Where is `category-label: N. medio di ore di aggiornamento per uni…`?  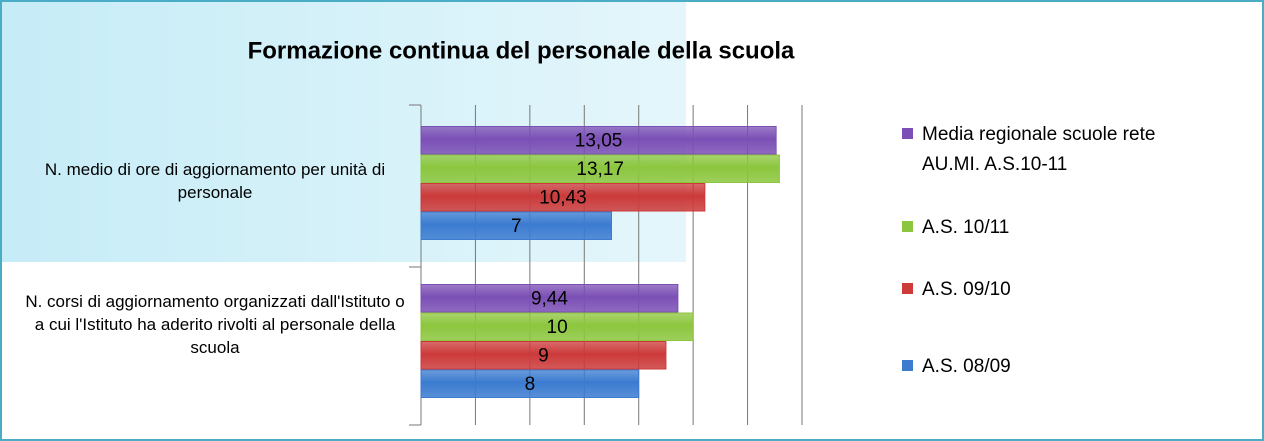
category-label: N. medio di ore di aggiornamento per uni… is located at coordinates (215, 181).